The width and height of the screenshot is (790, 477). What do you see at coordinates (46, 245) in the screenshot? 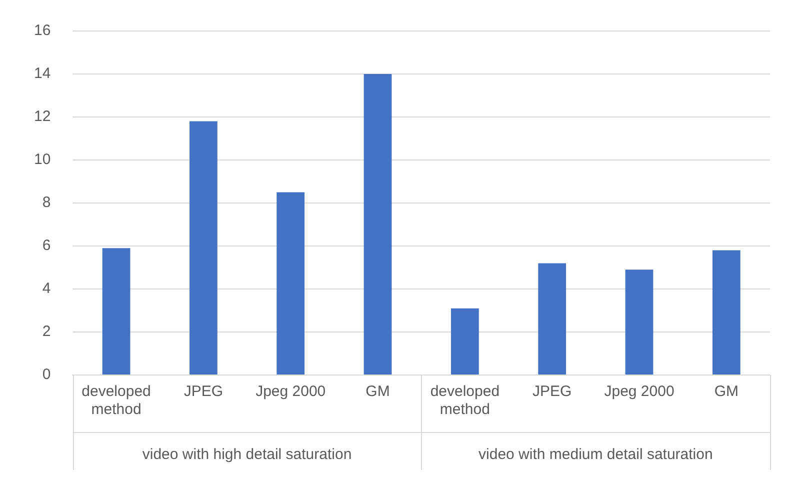
I see `y-tick-label: 6` at bounding box center [46, 245].